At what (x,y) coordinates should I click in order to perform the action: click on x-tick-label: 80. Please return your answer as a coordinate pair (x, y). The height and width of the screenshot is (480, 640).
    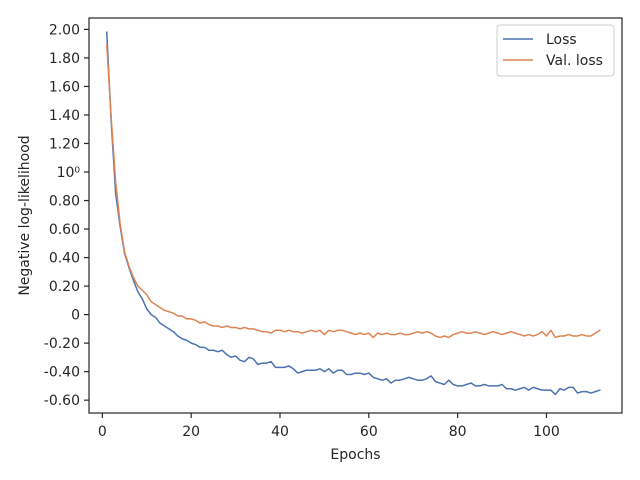
    Looking at the image, I should click on (458, 432).